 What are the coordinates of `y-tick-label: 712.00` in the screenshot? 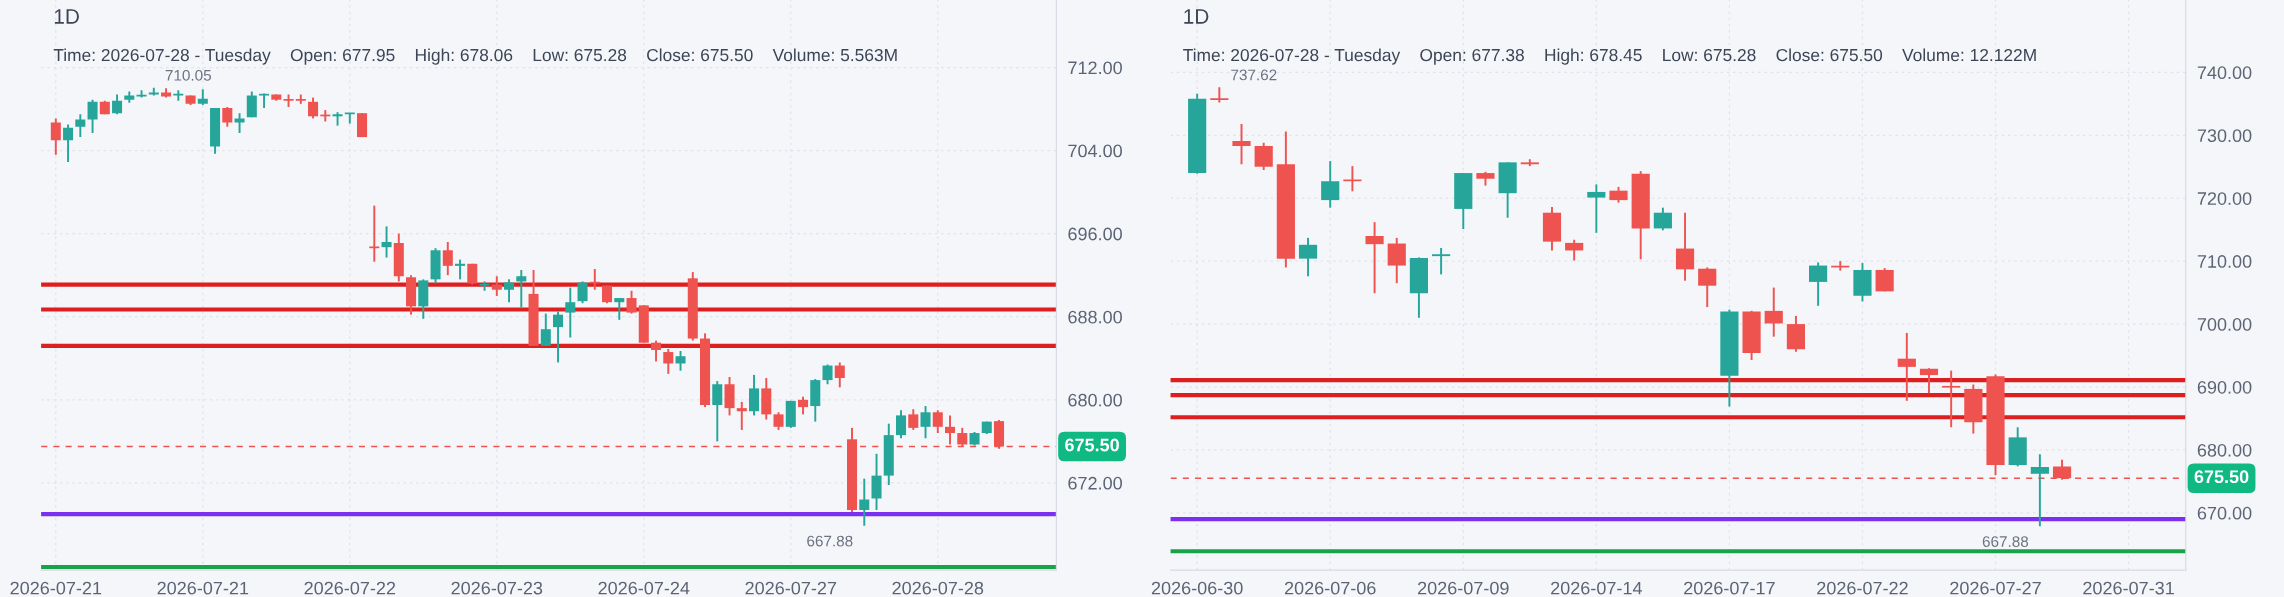 It's located at (1095, 68).